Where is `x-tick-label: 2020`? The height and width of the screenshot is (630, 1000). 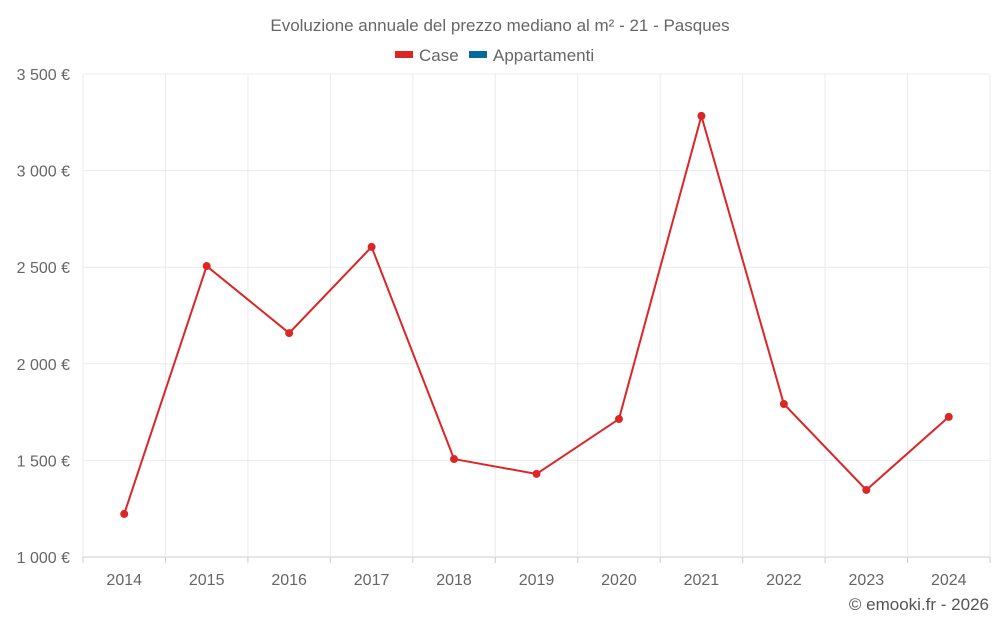 x-tick-label: 2020 is located at coordinates (619, 580).